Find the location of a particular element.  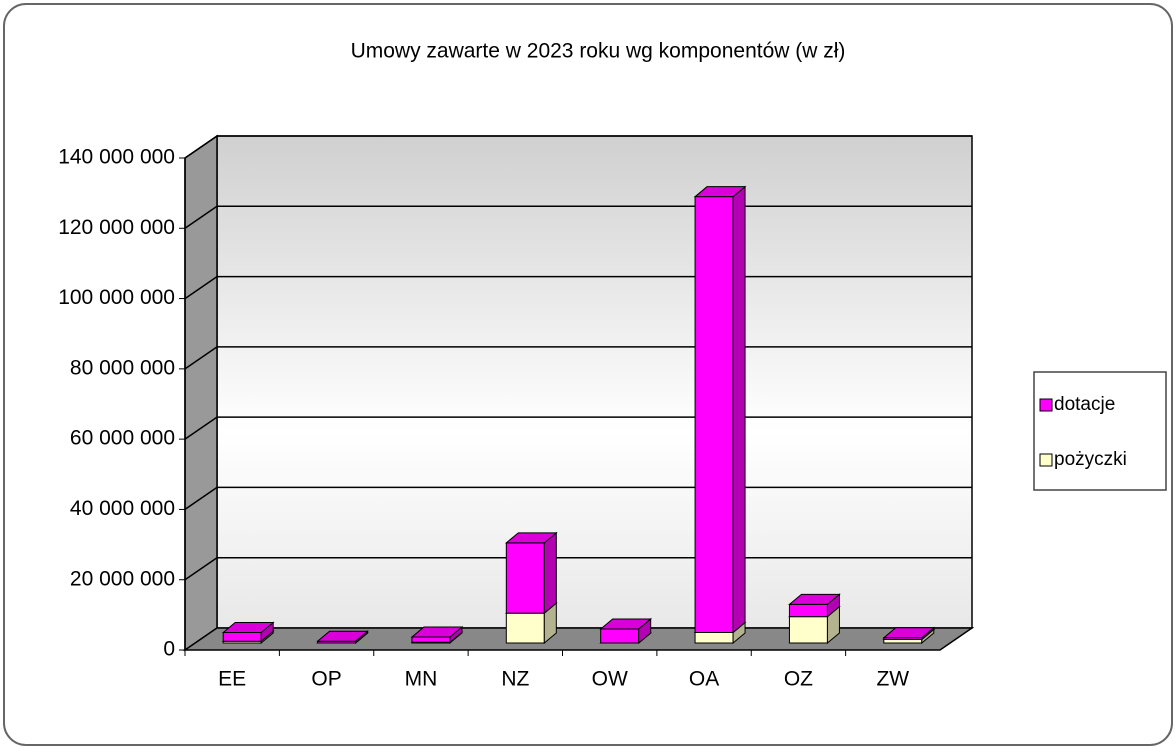

legend is located at coordinates (1100, 431).